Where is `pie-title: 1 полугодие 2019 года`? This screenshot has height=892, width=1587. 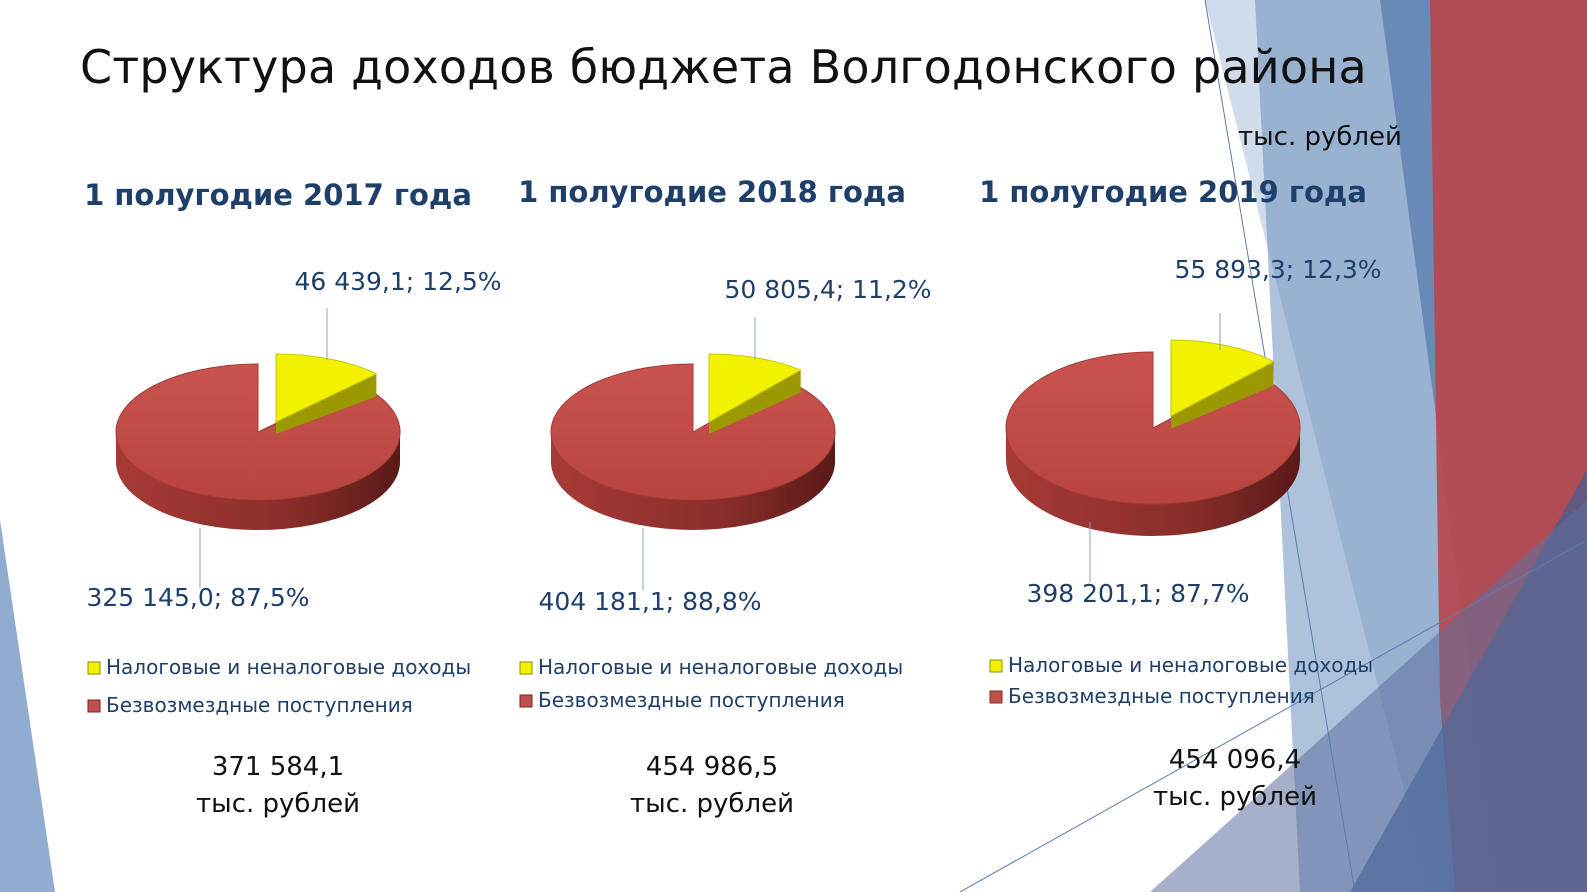 pie-title: 1 полугодие 2019 года is located at coordinates (1173, 192).